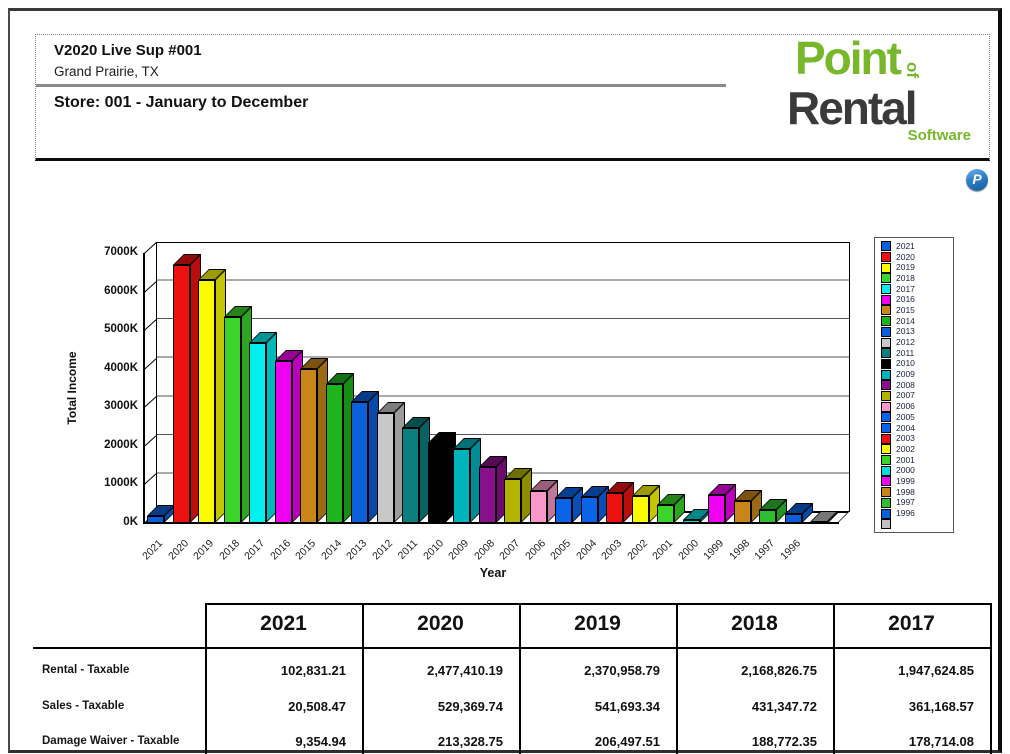  What do you see at coordinates (121, 406) in the screenshot?
I see `y-tick-label: 3000K` at bounding box center [121, 406].